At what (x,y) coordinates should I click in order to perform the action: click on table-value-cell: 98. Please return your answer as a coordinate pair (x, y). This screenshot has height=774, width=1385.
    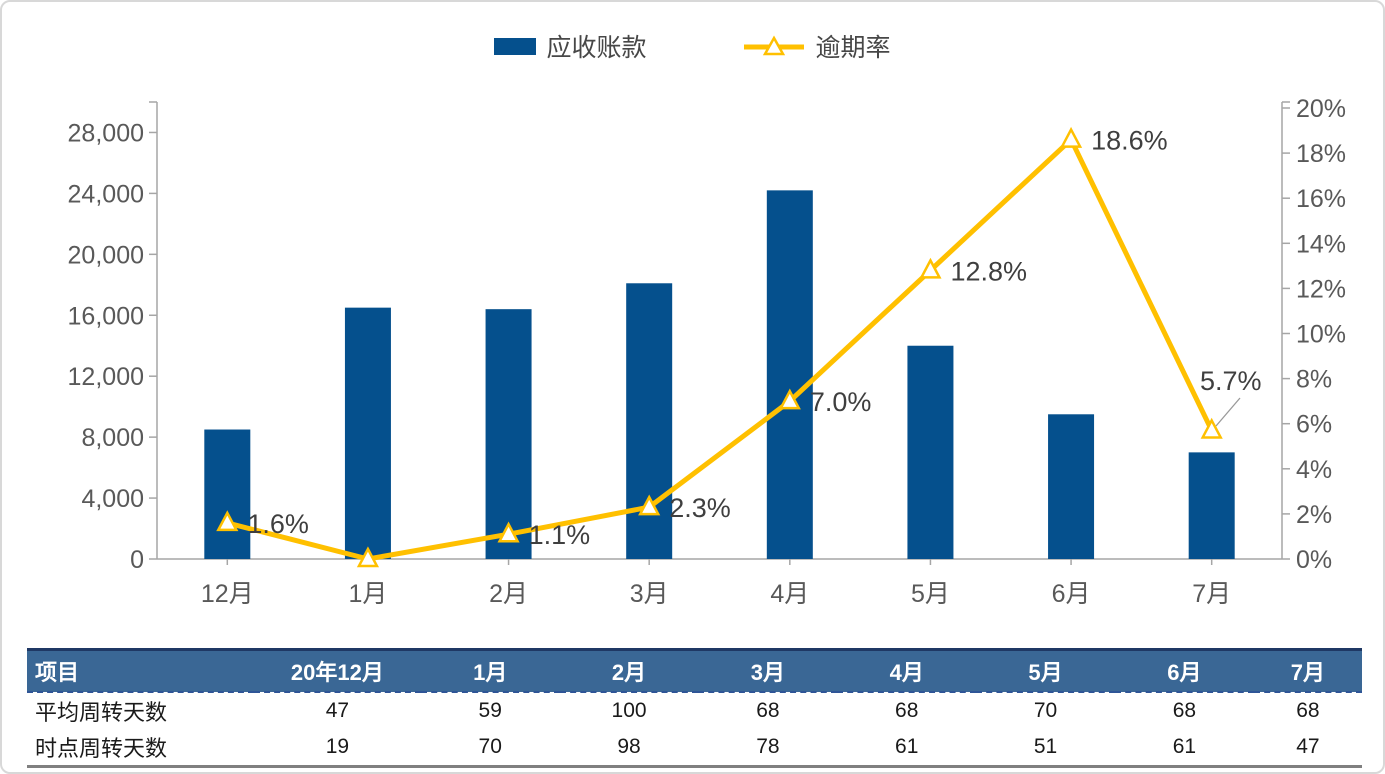
    Looking at the image, I should click on (629, 748).